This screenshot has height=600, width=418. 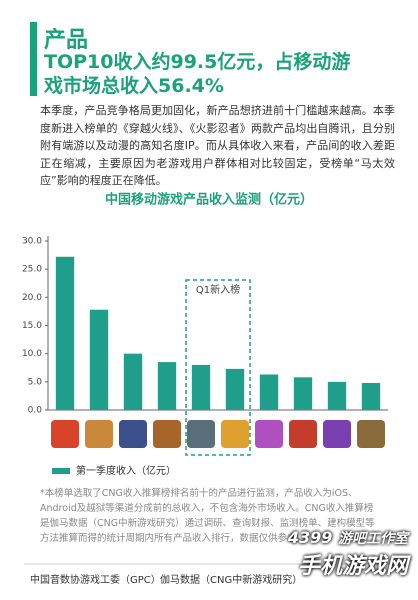 I want to click on source: 中国音数协游戏工委（GPC）, so click(x=95, y=580).